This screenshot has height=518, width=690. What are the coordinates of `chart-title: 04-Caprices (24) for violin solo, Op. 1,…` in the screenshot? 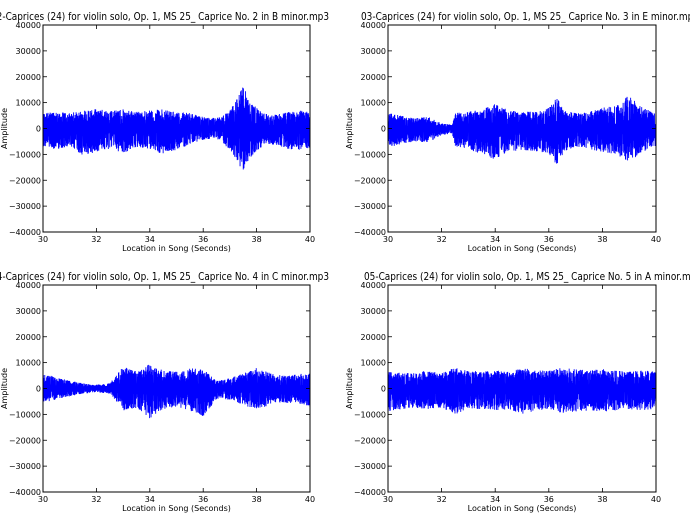 It's located at (164, 277).